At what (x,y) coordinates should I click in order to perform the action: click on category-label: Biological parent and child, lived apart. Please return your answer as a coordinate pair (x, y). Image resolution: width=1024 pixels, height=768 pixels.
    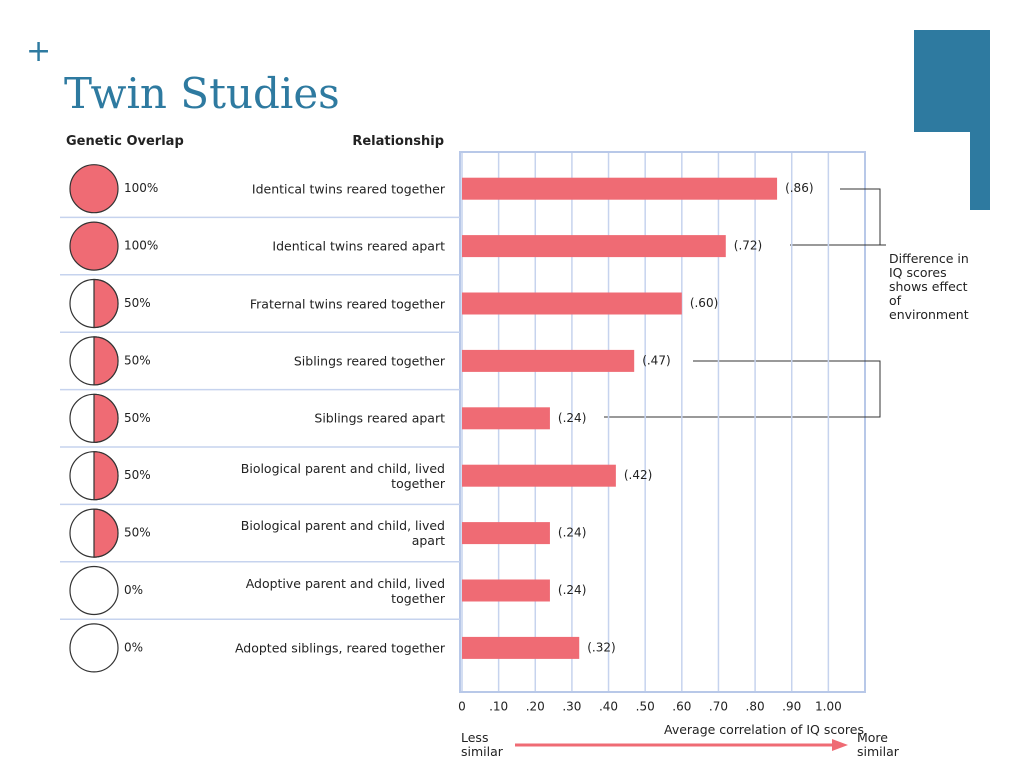
    Looking at the image, I should click on (342, 533).